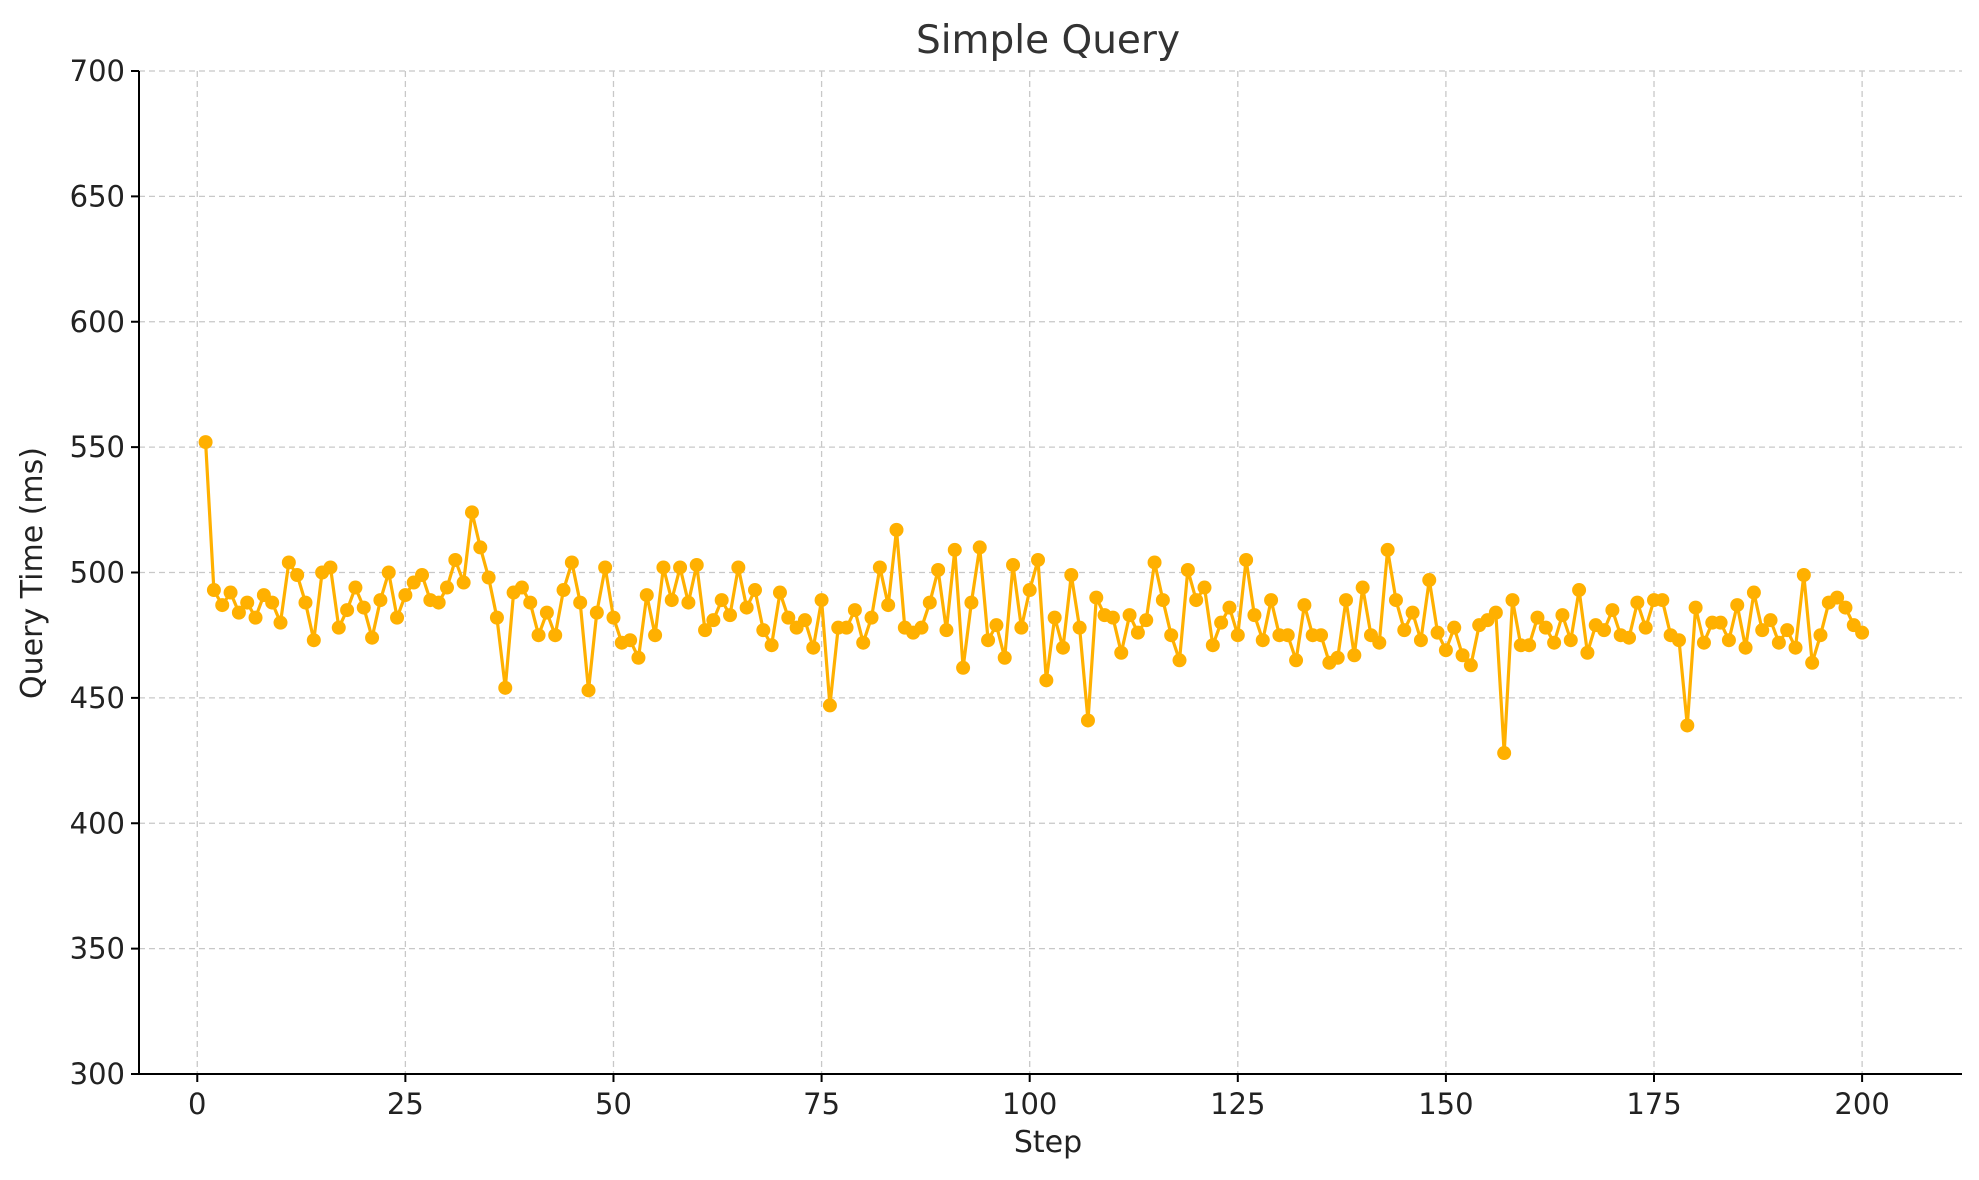  I want to click on y-tick-label: 500, so click(97, 573).